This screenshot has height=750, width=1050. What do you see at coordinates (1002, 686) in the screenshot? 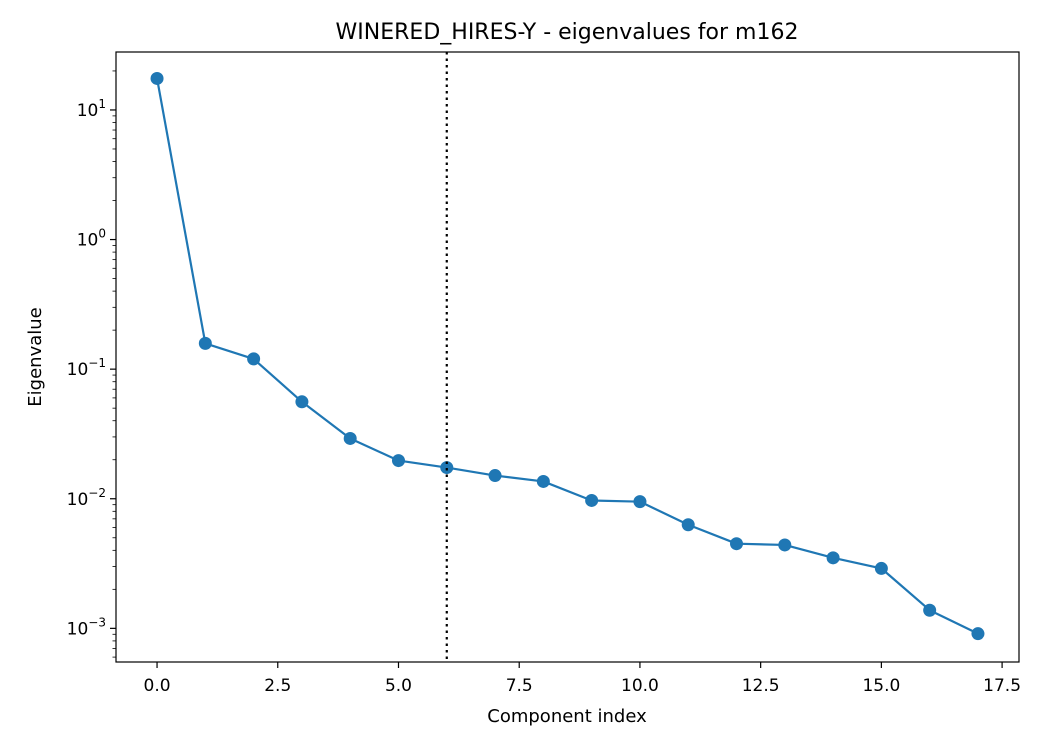
I see `x-tick-label: 17.5` at bounding box center [1002, 686].